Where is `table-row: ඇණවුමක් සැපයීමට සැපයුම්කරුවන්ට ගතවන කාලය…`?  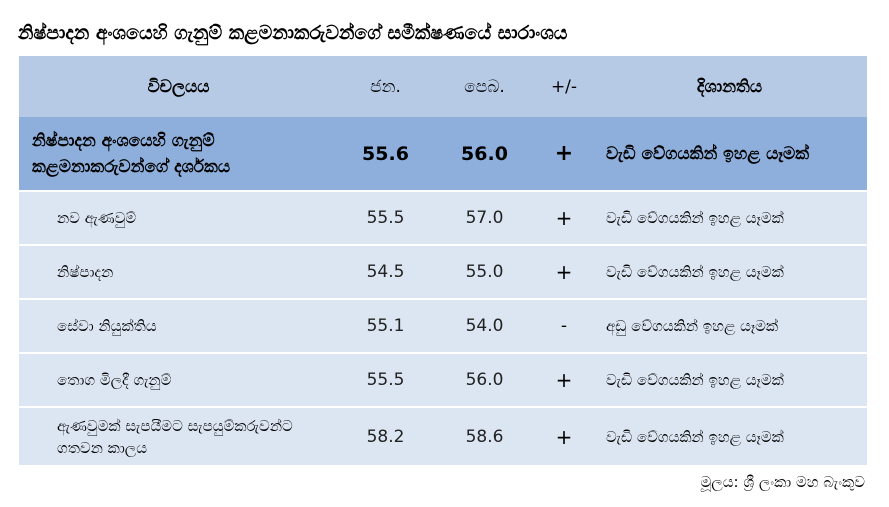 table-row: ඇණවුමක් සැපයීමට සැපයුම්කරුවන්ට ගතවන කාලය… is located at coordinates (443, 435).